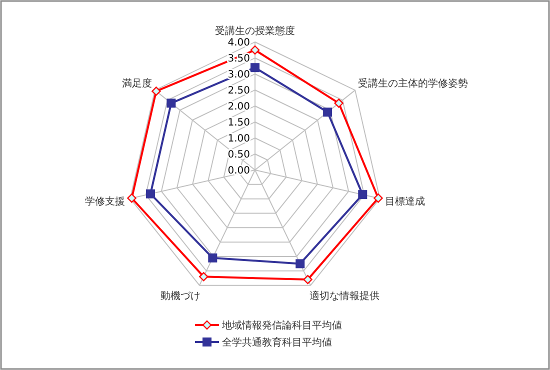 The width and height of the screenshot is (550, 370). I want to click on spoke-label: 目標達成, so click(405, 202).